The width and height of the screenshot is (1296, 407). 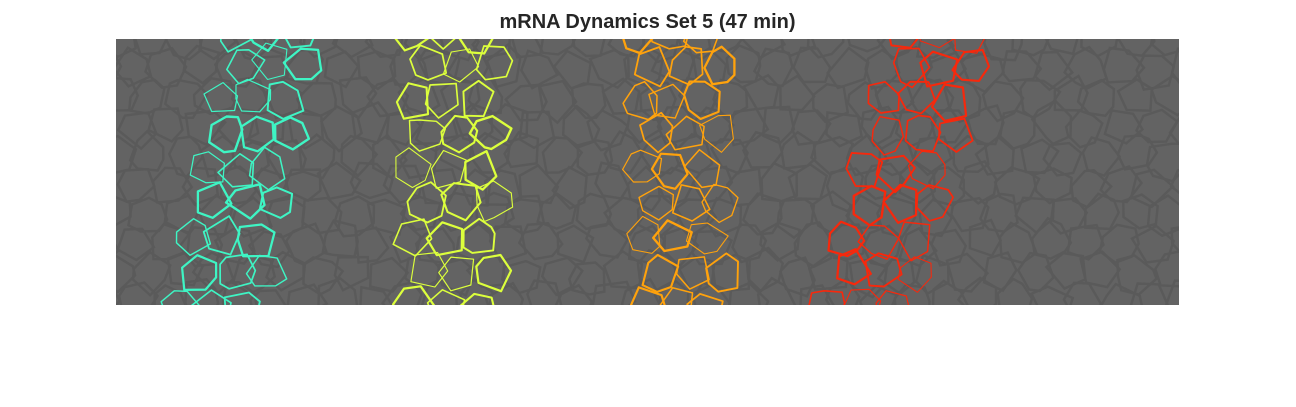 I want to click on figure-title: mRNA Dynamics Set 5 (47 min), so click(x=647, y=22).